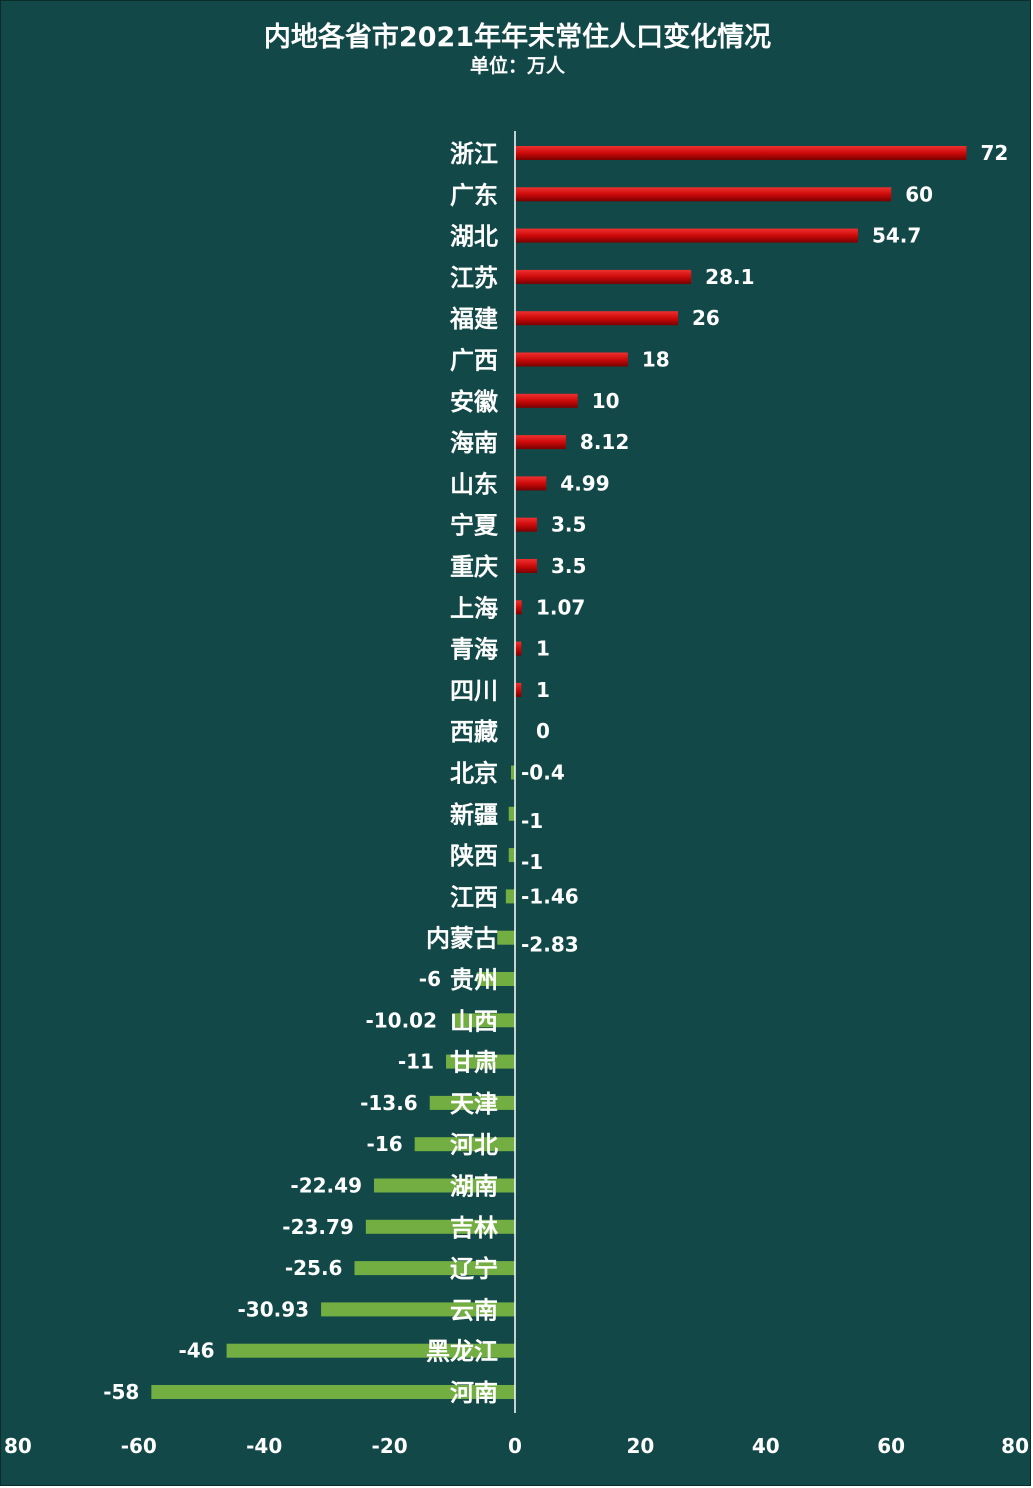  Describe the element at coordinates (540, 442) in the screenshot. I see `bar-海南` at that location.